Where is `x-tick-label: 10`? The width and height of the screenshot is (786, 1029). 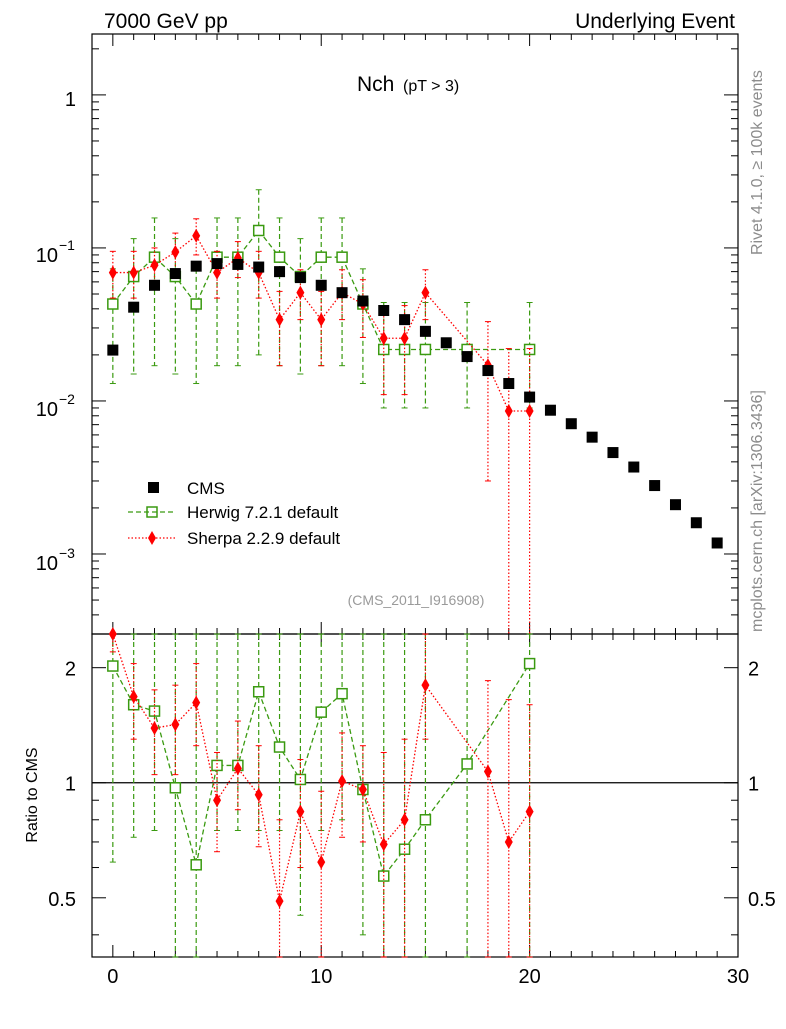 x-tick-label: 10 is located at coordinates (321, 977).